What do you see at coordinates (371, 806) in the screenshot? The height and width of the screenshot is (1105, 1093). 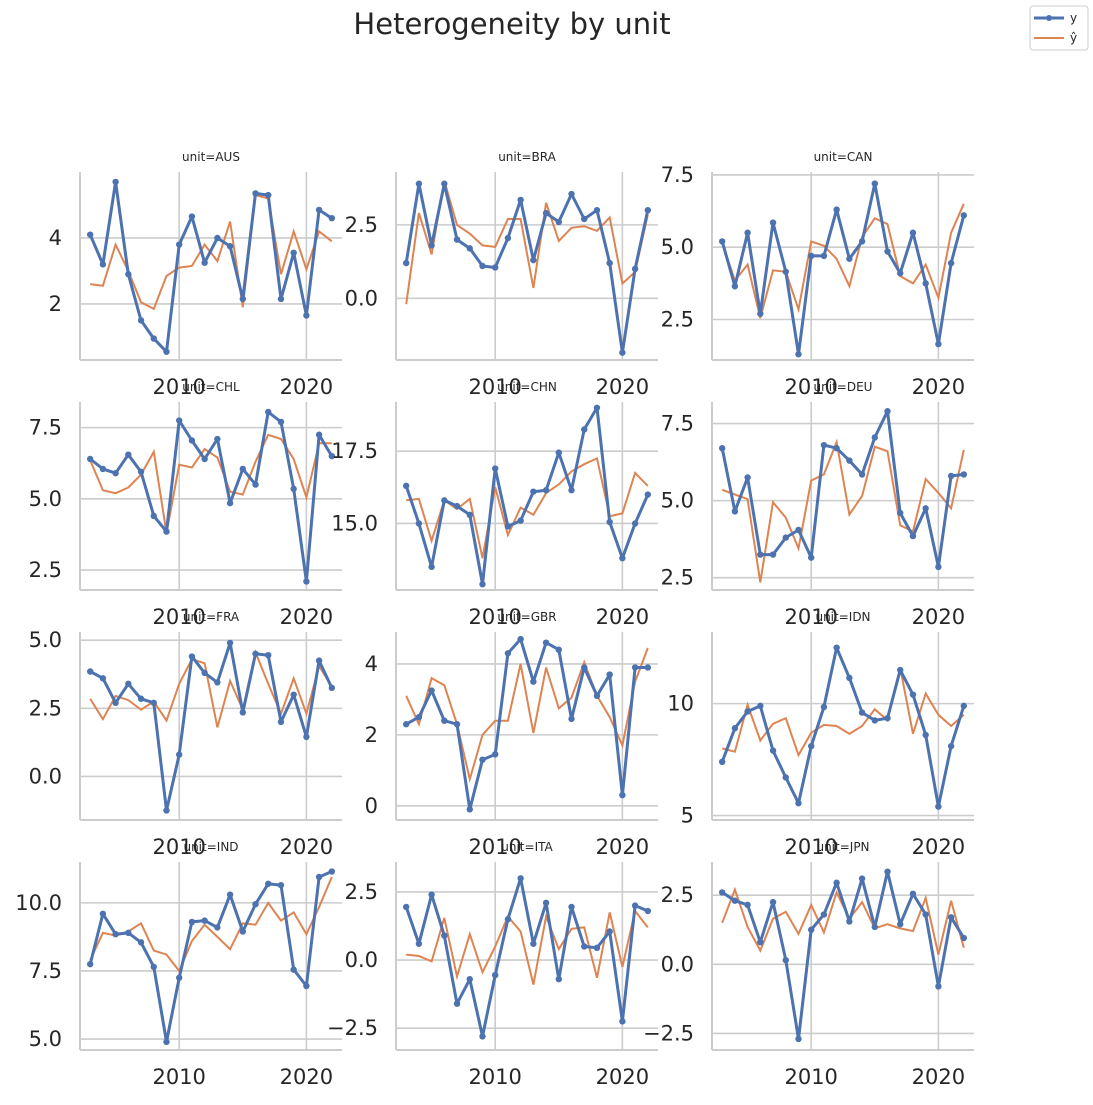 I see `y-tick-label: 0` at bounding box center [371, 806].